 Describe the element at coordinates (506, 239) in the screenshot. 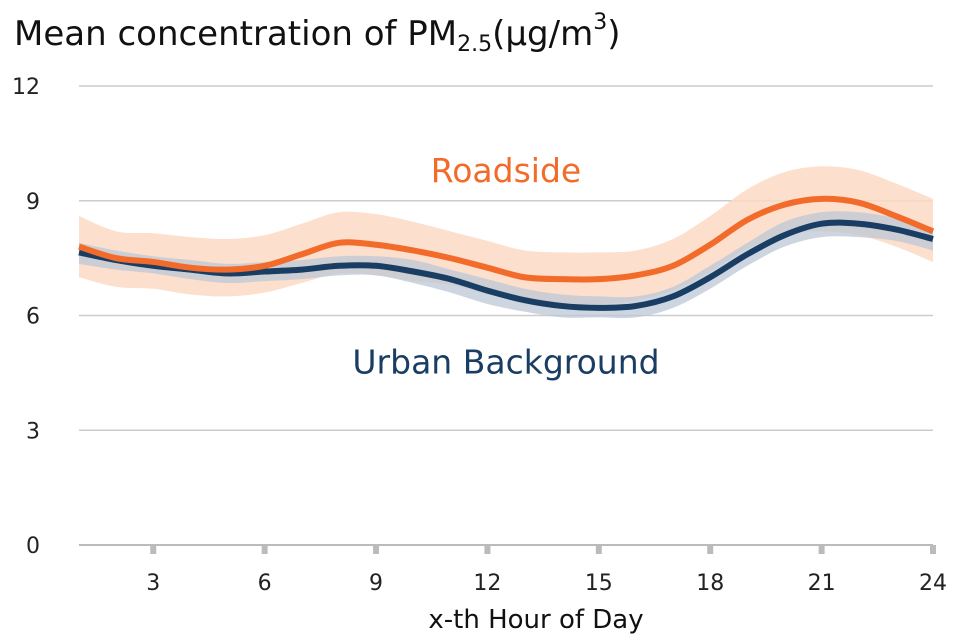

I see `line-roadside` at that location.